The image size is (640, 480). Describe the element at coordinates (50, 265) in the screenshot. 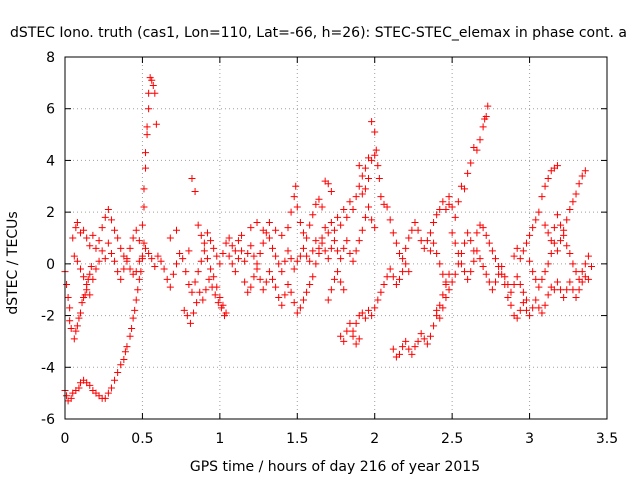

I see `y-tick-label: 0` at that location.